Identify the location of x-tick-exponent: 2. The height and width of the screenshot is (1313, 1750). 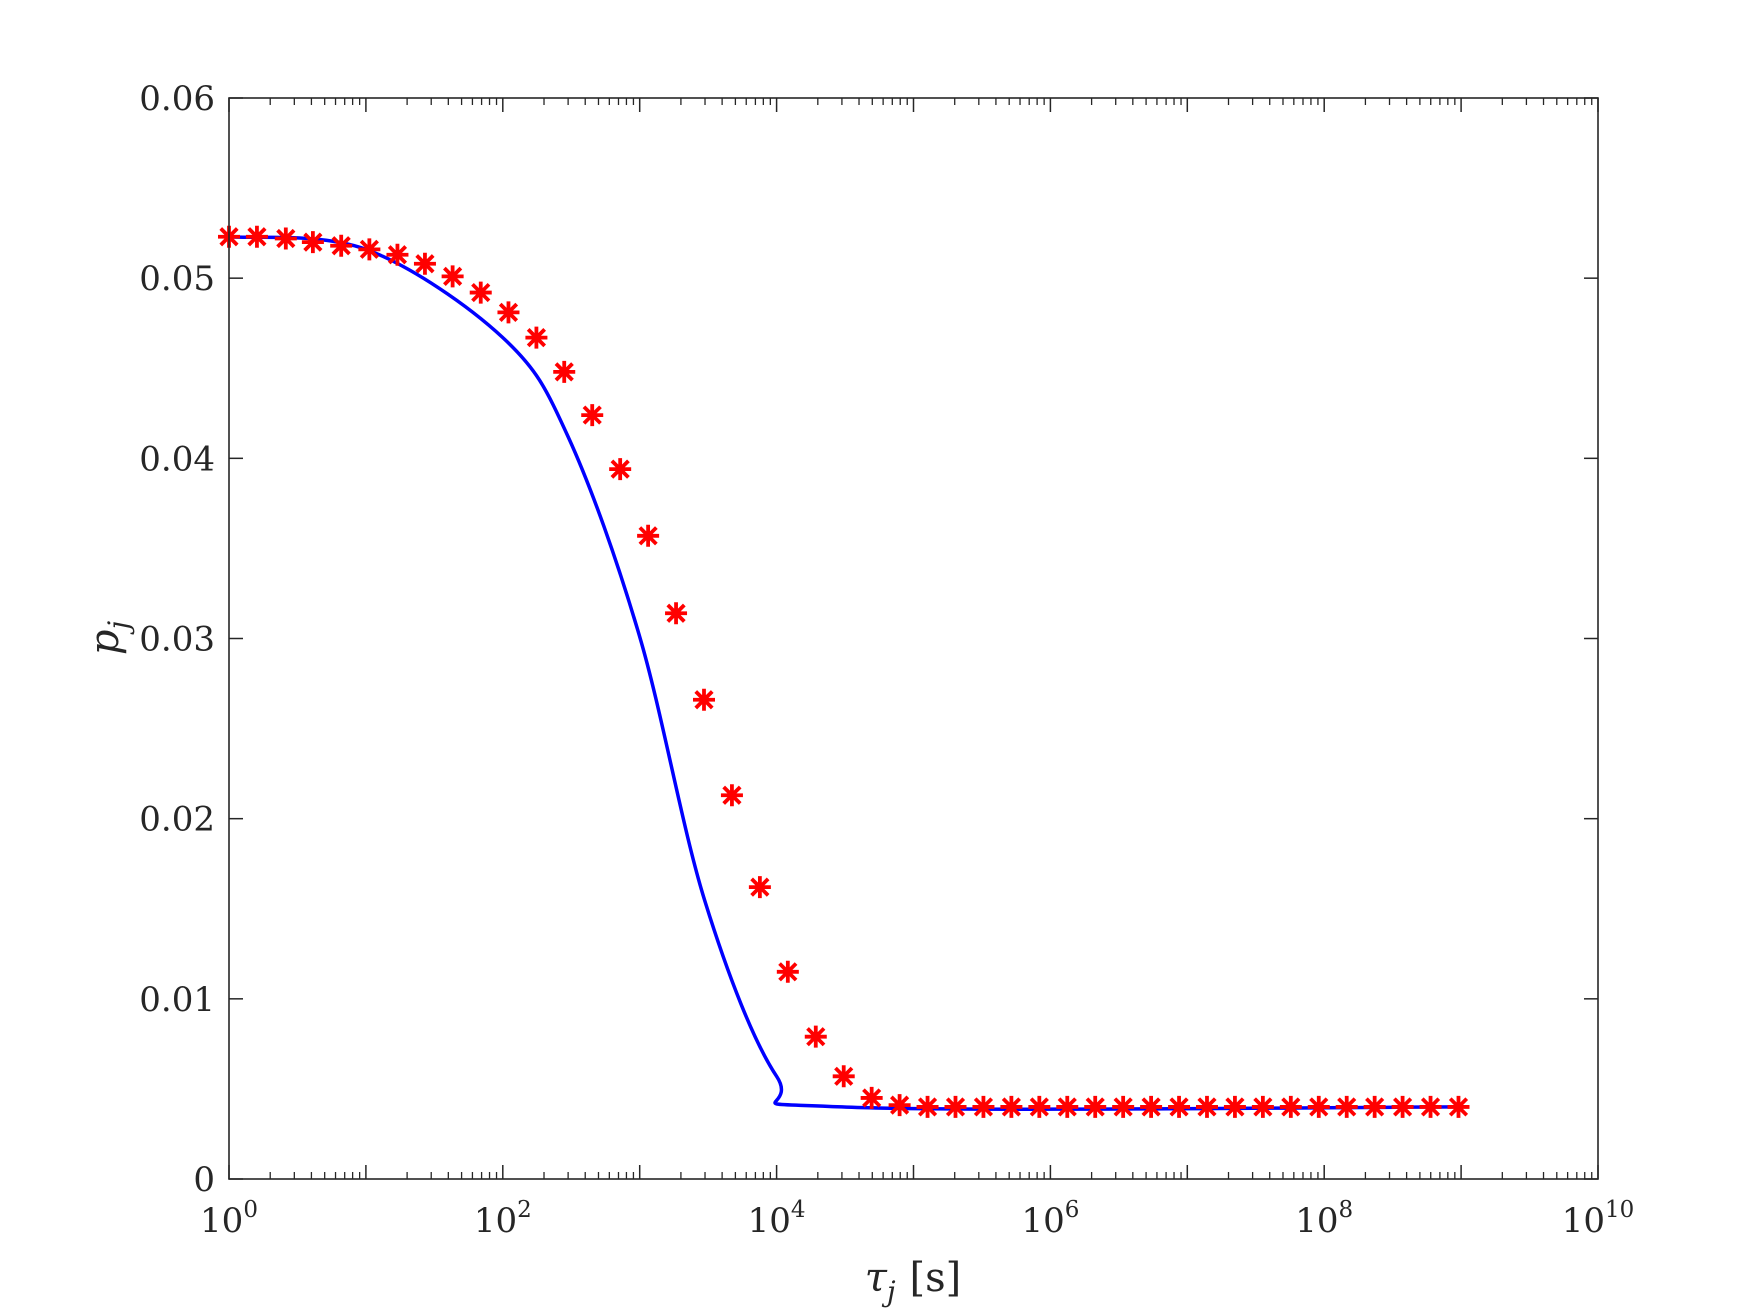
(524, 1210).